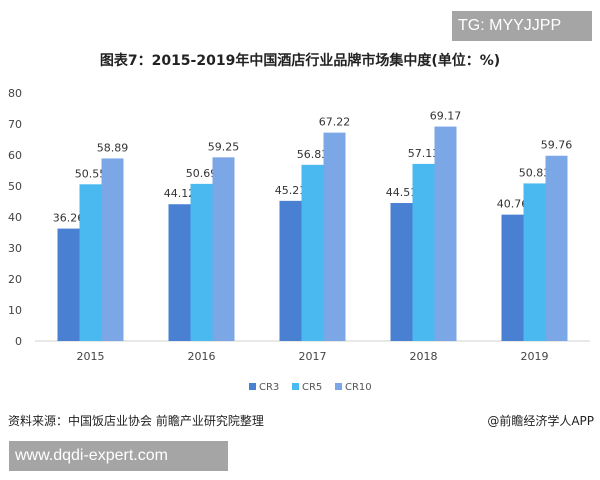  I want to click on data-label: 59.25, so click(224, 146).